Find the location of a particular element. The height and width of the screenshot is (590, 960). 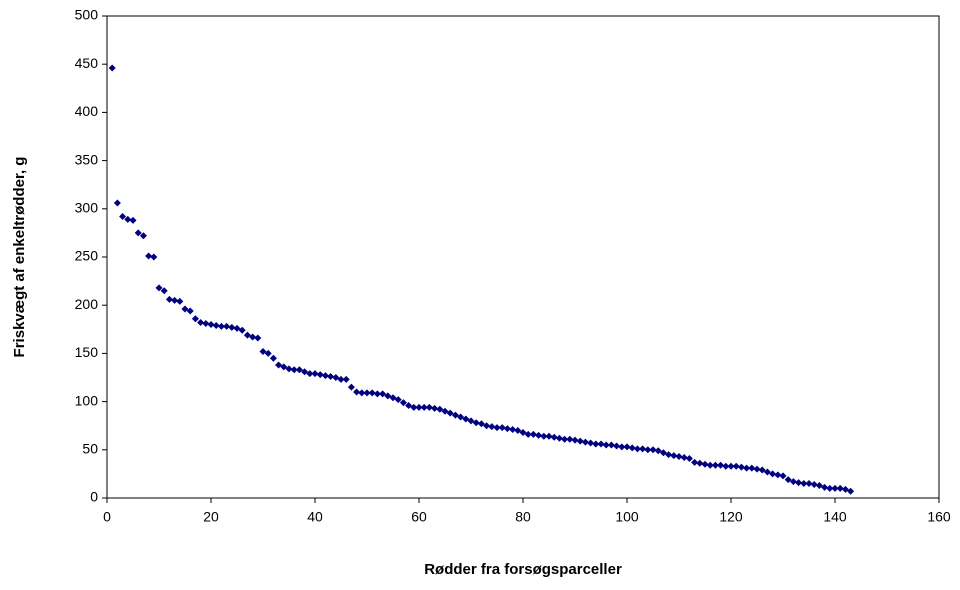

x-tick-label: 160 is located at coordinates (939, 517).